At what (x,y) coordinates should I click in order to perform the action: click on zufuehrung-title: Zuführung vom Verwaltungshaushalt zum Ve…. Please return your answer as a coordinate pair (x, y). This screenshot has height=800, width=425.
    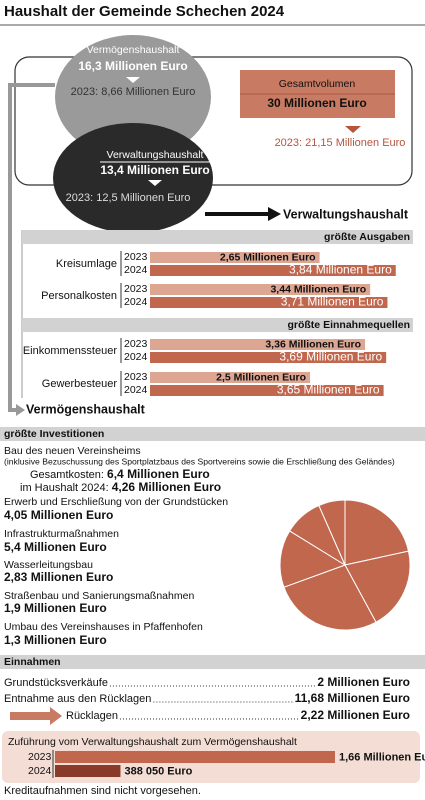
    Looking at the image, I should click on (152, 742).